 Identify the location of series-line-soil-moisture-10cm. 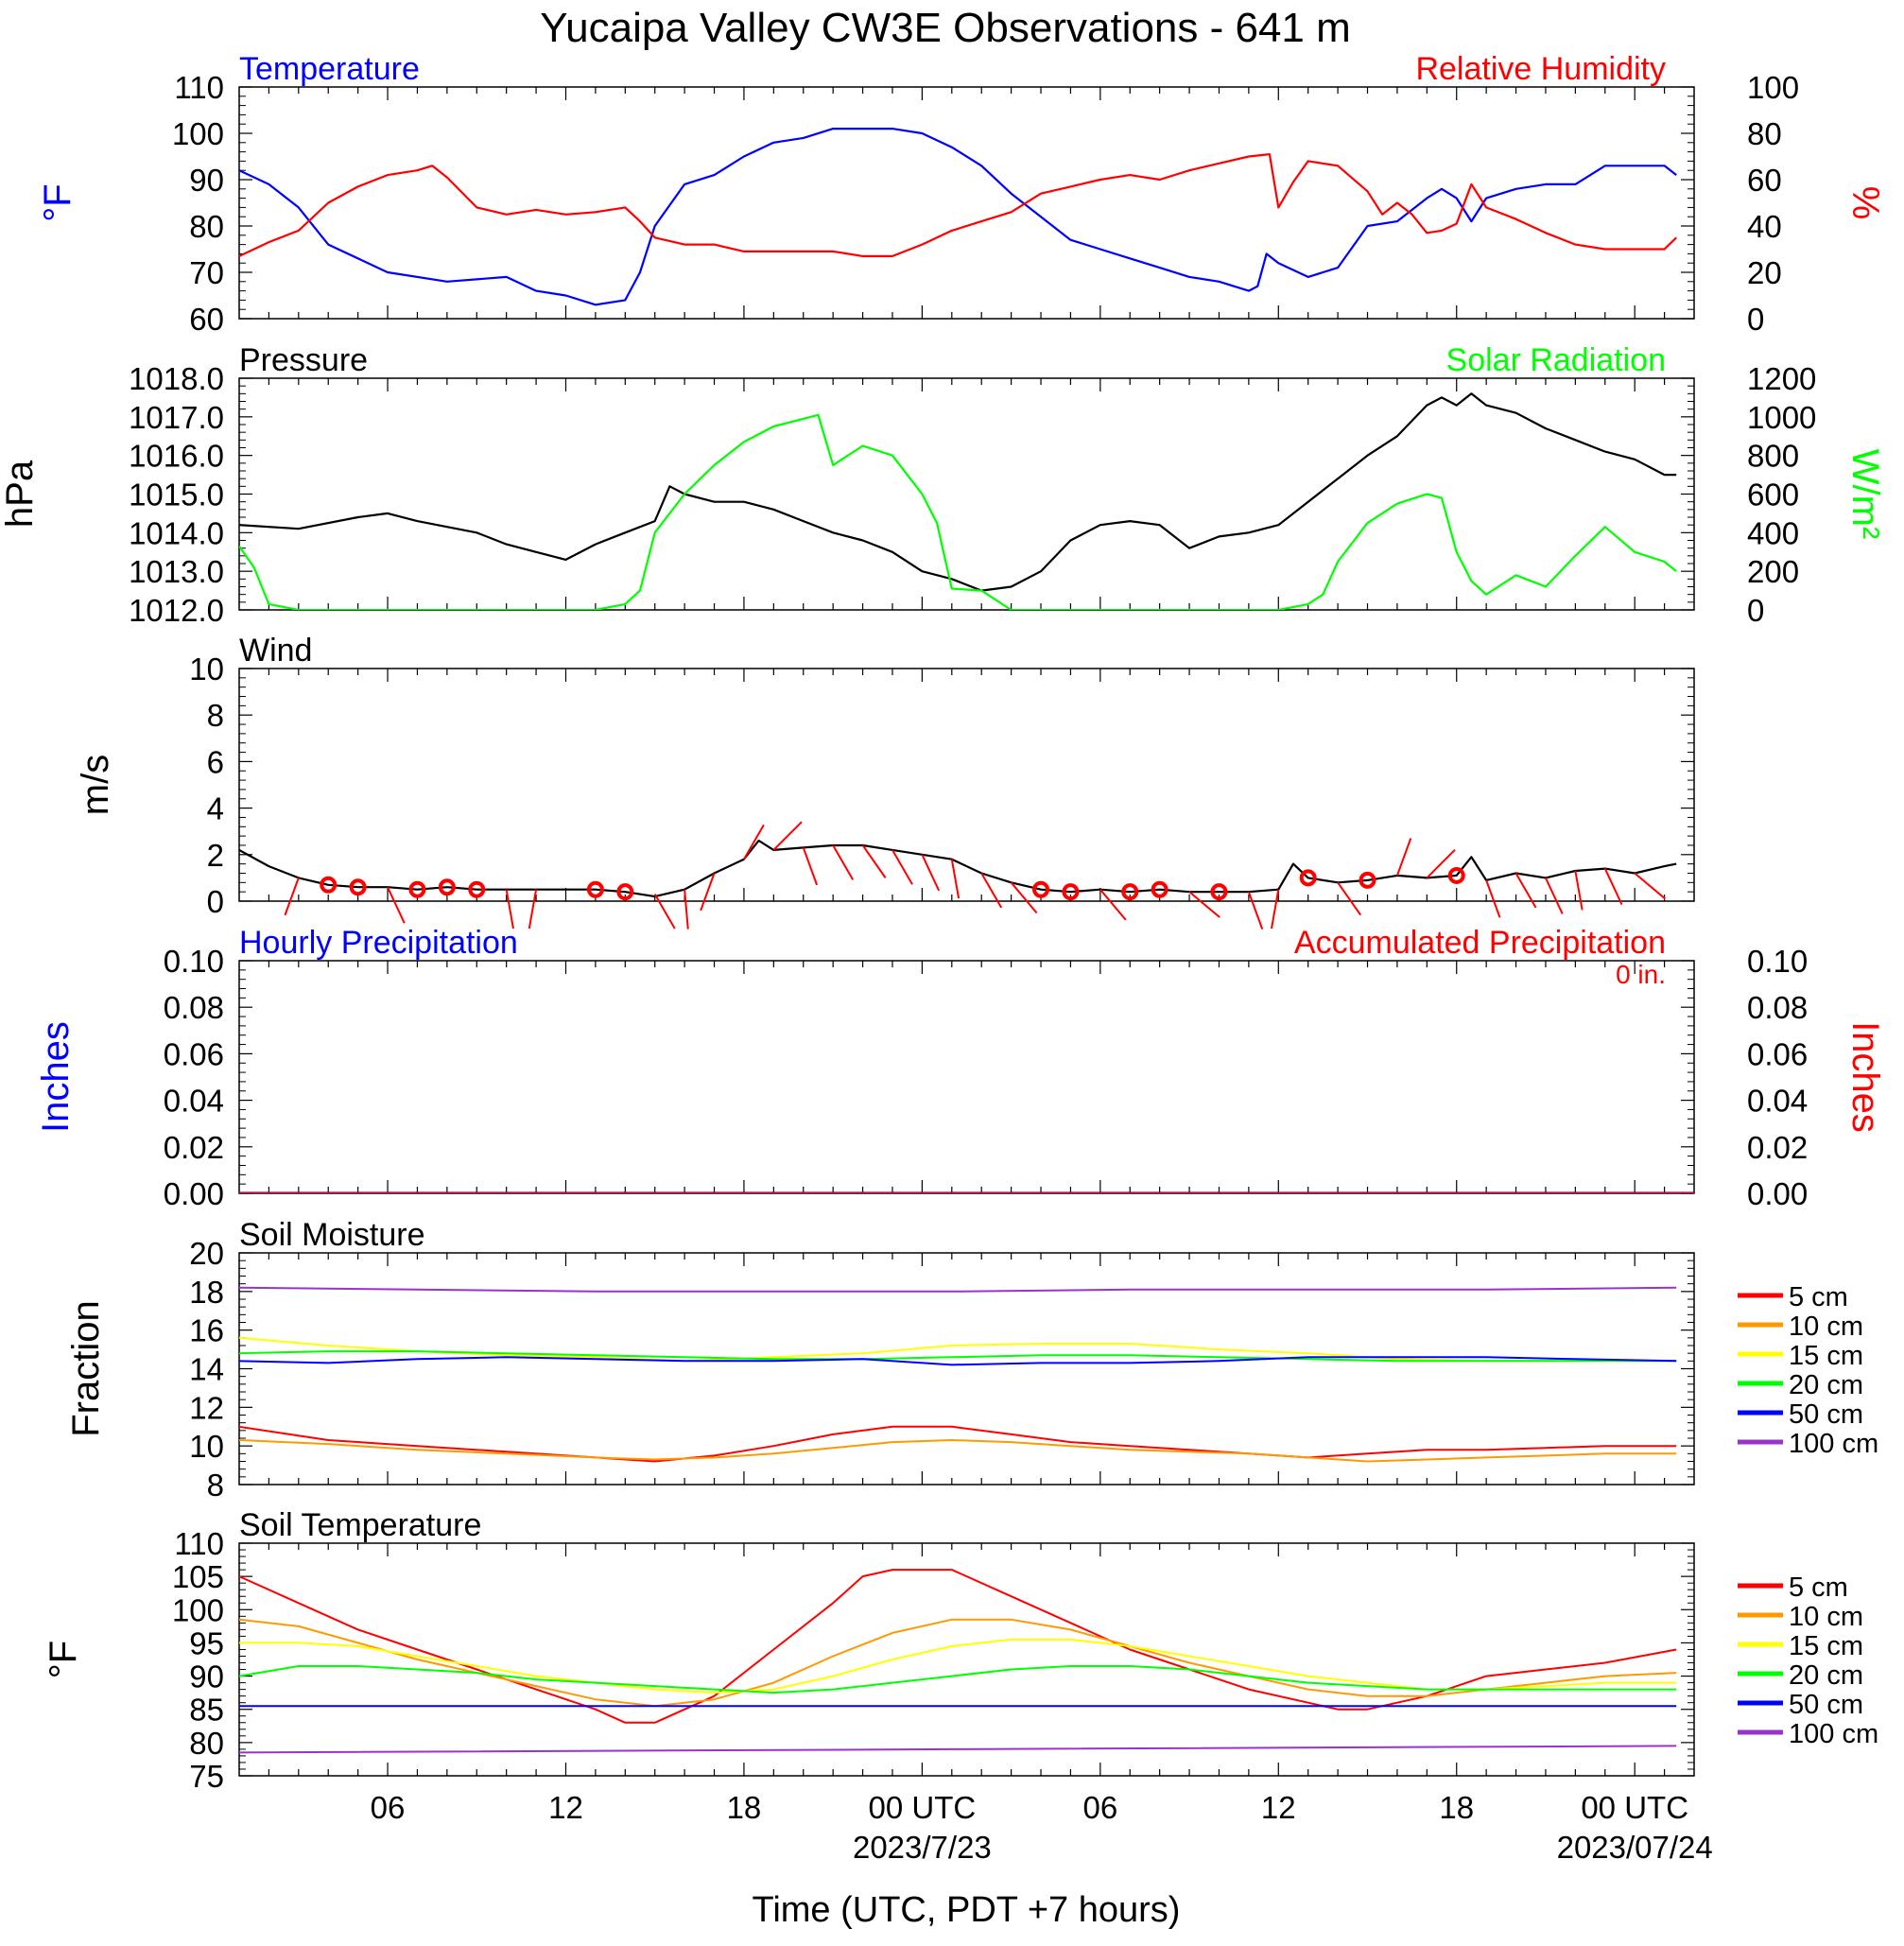
(958, 1451).